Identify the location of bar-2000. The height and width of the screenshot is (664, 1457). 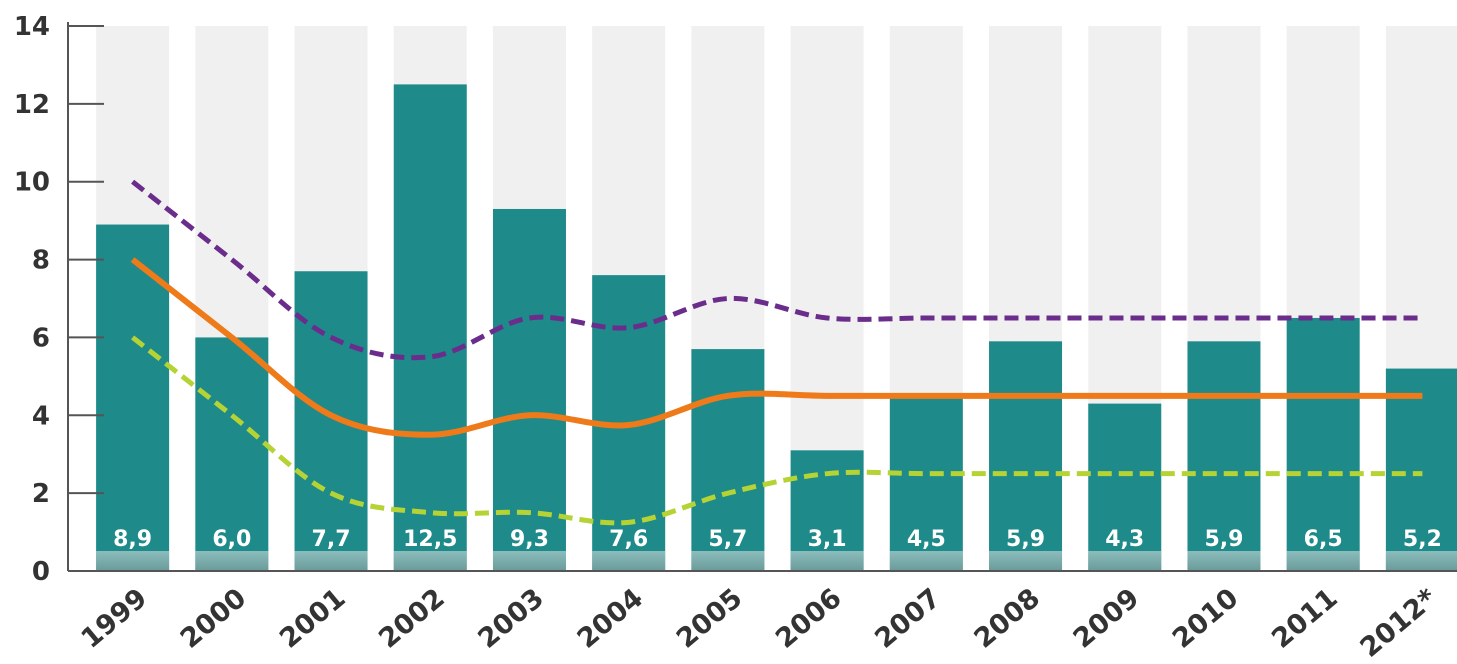
(232, 454).